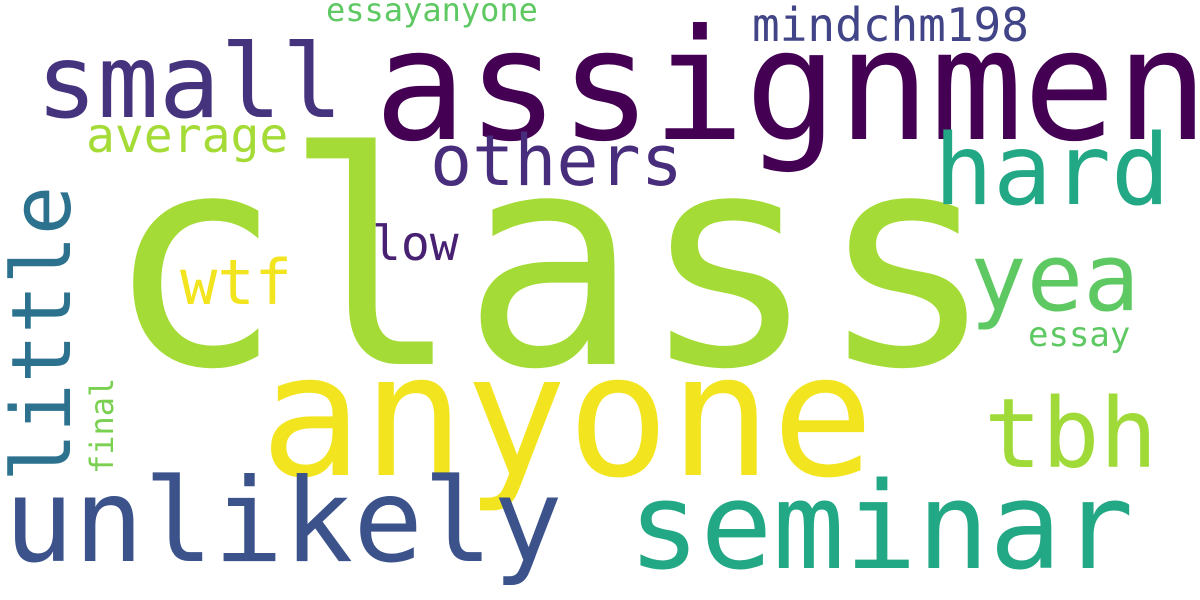  I want to click on word-tbh: tbh, so click(1071, 434).